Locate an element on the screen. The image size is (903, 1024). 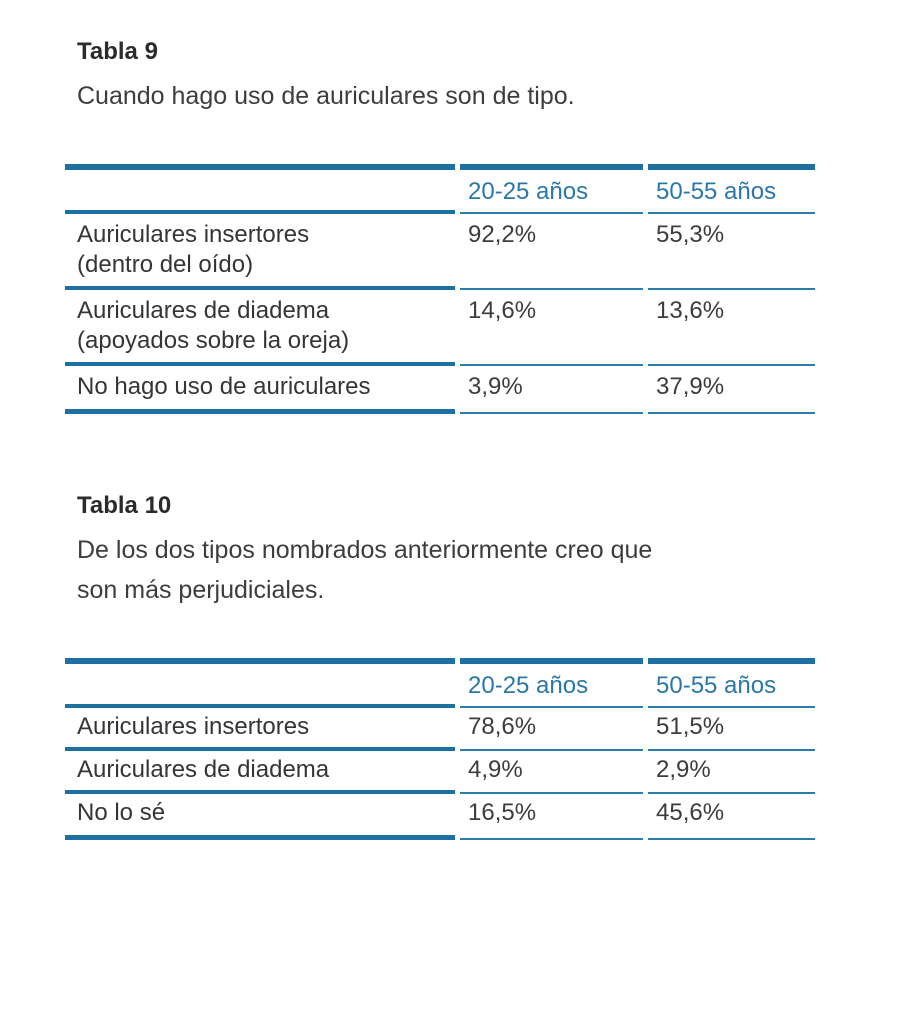
row-label: No lo sé is located at coordinates (121, 812).